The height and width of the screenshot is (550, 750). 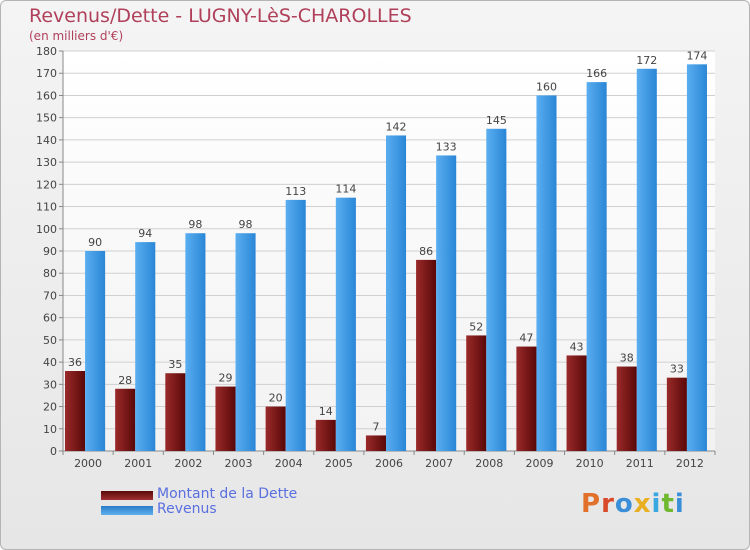 What do you see at coordinates (46, 207) in the screenshot?
I see `y-tick-label: 110` at bounding box center [46, 207].